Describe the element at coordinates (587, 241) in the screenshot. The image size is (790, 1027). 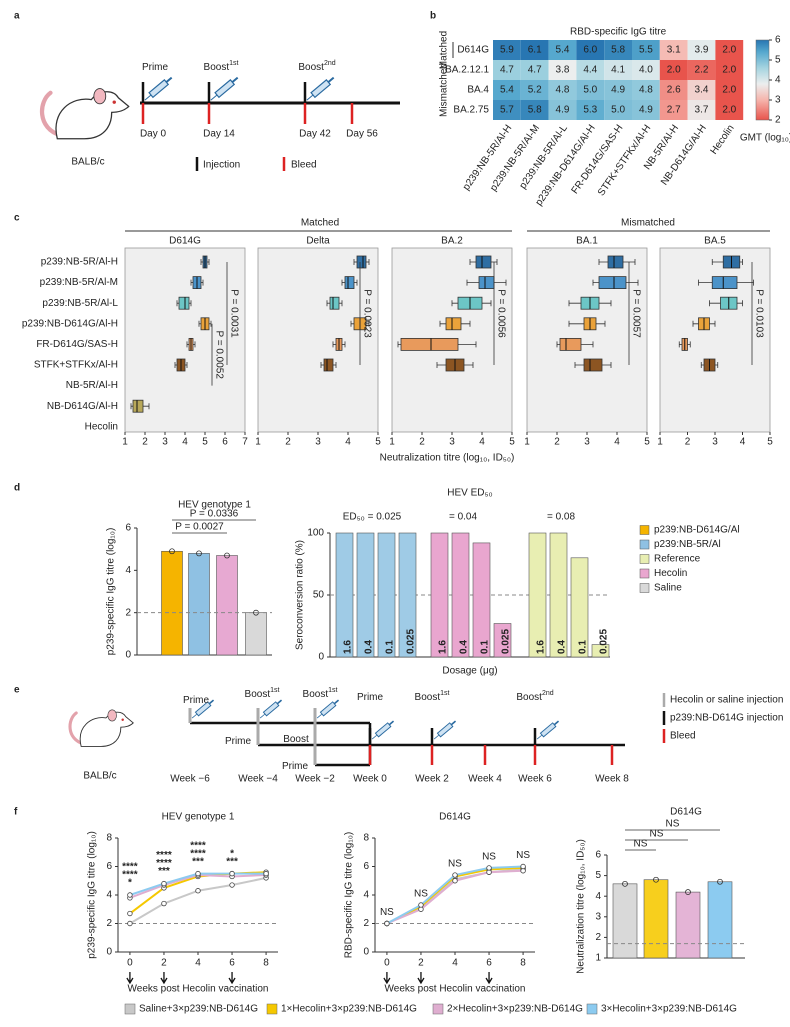
I see `panel-title: BA.1` at that location.